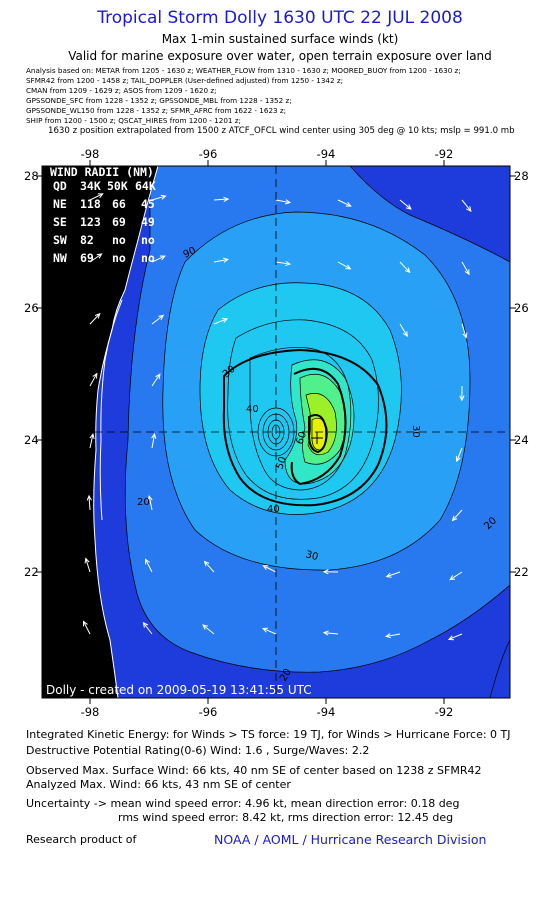  What do you see at coordinates (301, 438) in the screenshot?
I see `contour-label: 60` at bounding box center [301, 438].